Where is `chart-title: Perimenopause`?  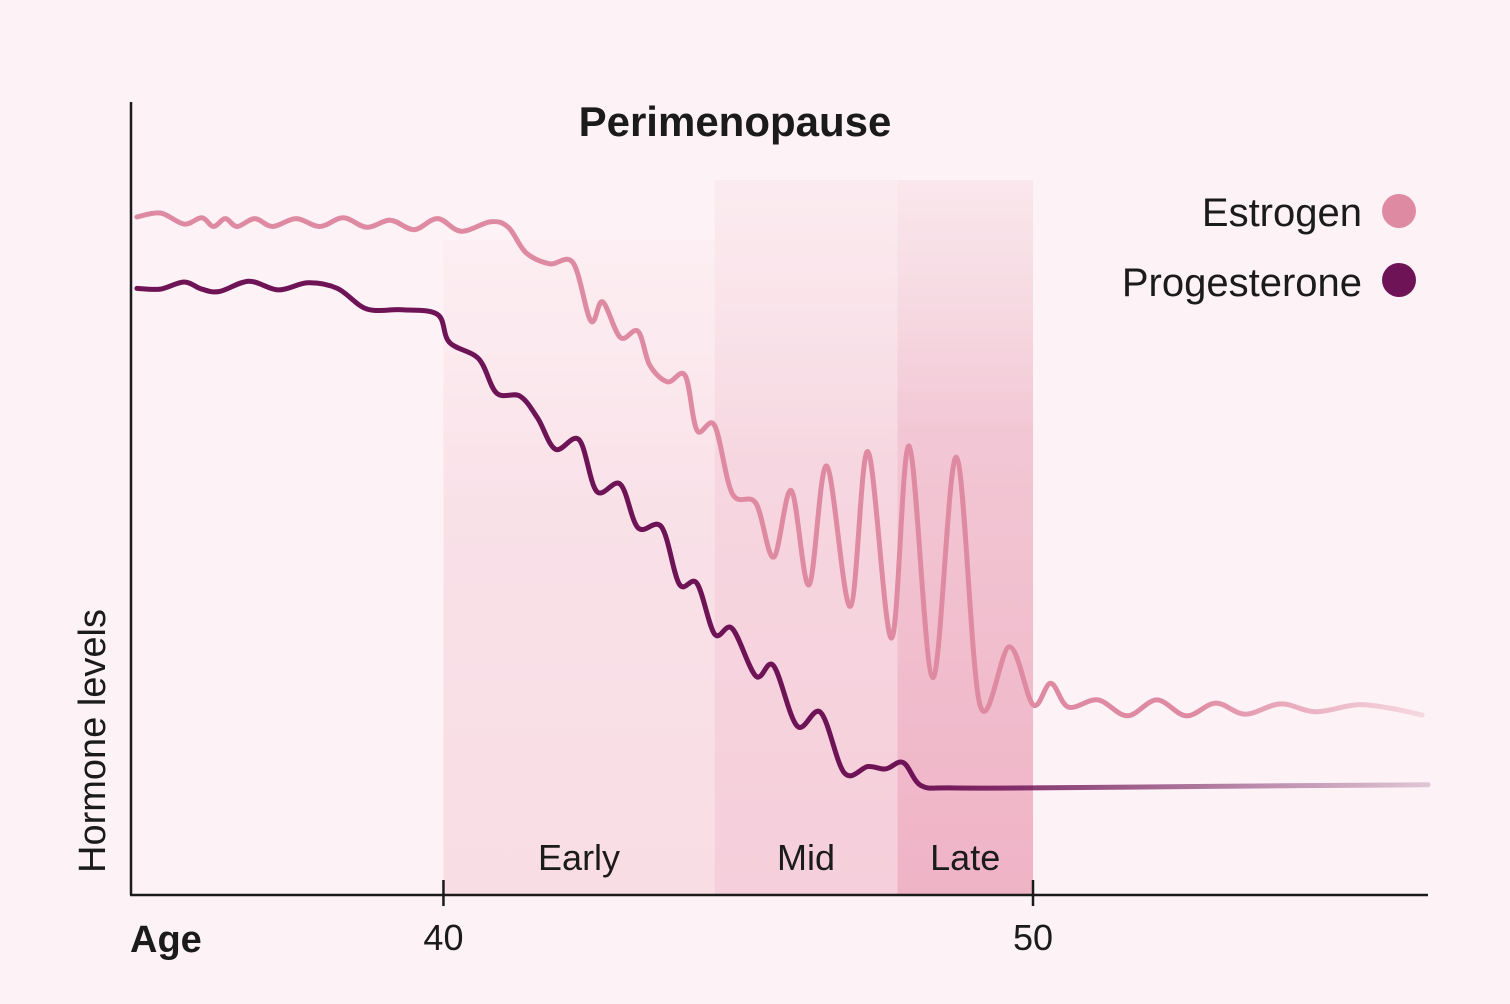
chart-title: Perimenopause is located at coordinates (735, 121).